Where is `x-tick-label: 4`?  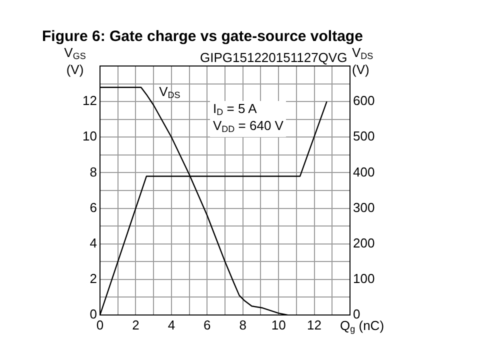 x-tick-label: 4 is located at coordinates (172, 324).